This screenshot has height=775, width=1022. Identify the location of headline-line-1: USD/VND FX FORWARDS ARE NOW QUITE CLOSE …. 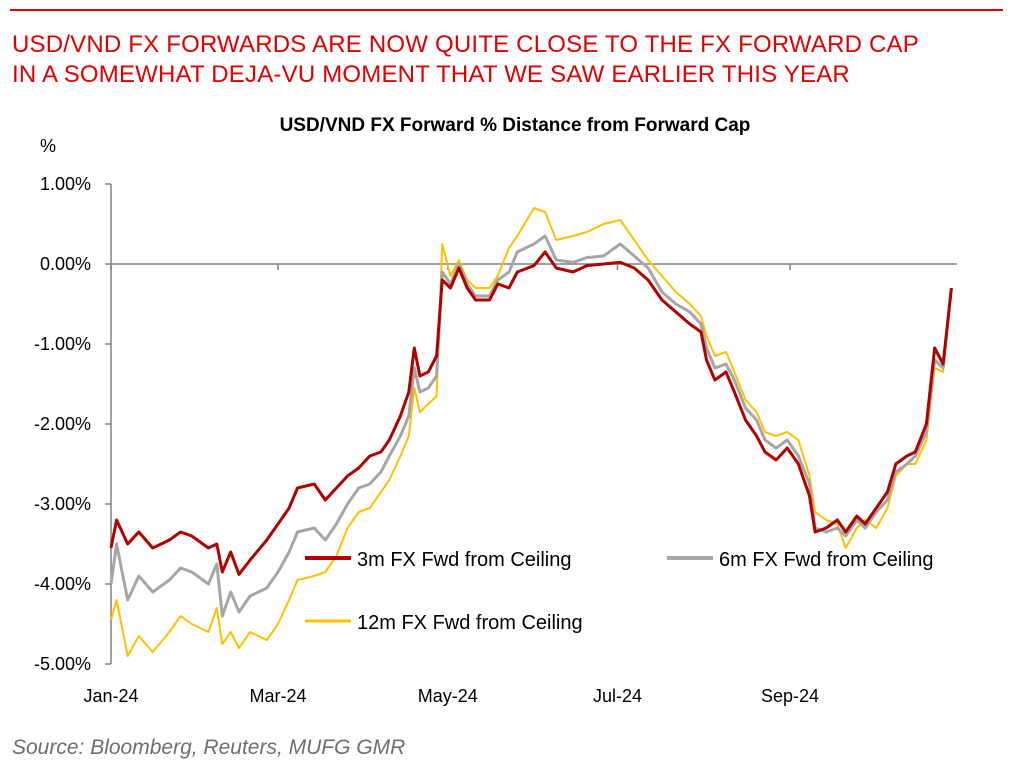
(465, 44).